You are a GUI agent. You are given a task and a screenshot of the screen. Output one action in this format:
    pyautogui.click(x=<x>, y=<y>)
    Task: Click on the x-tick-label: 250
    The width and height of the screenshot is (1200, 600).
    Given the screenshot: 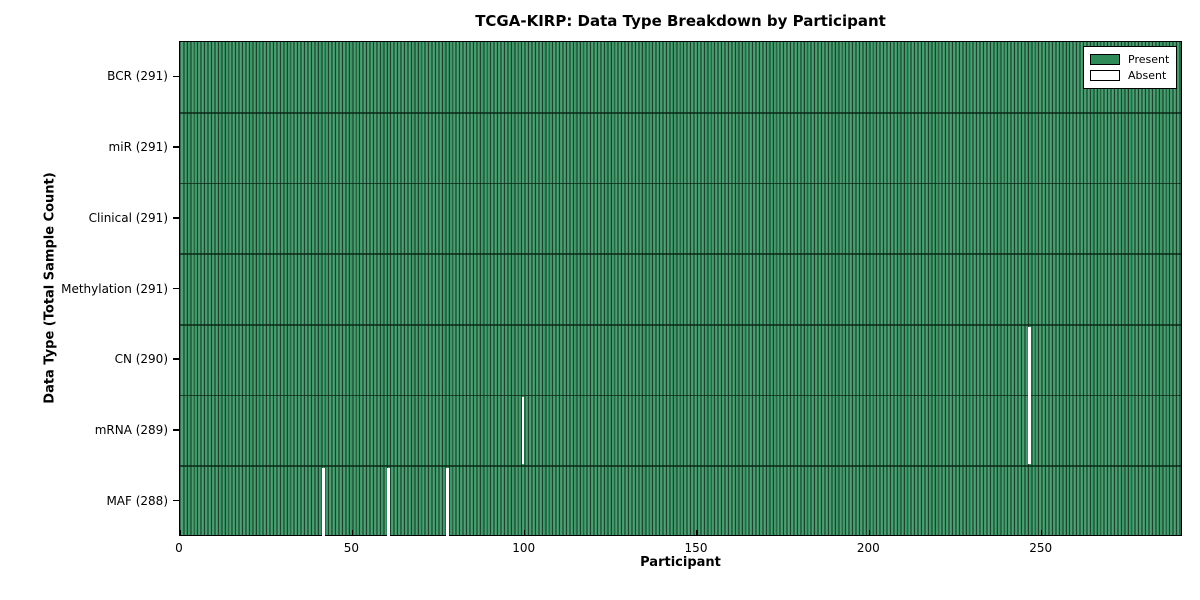 What is the action you would take?
    pyautogui.click(x=1041, y=548)
    